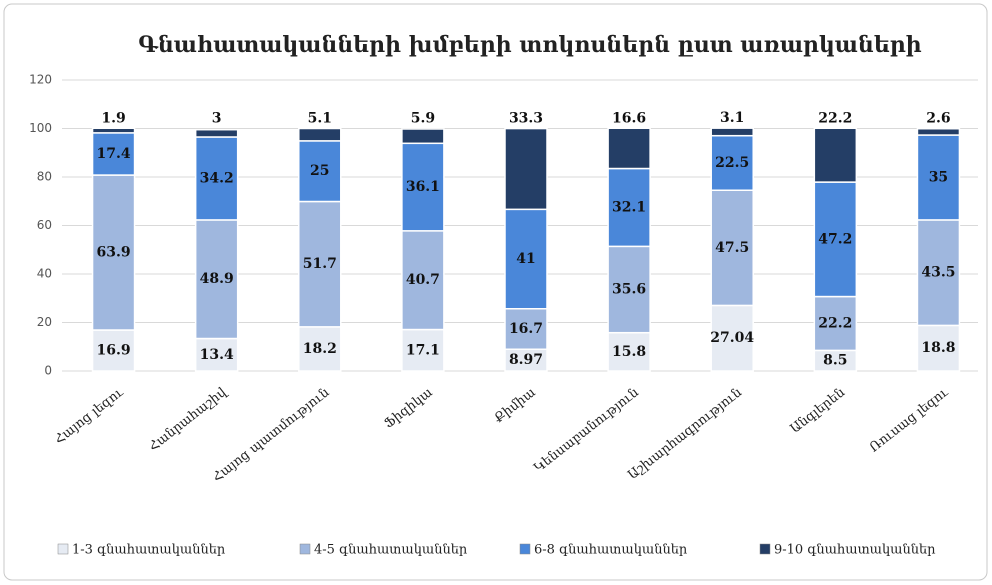 Image resolution: width=992 pixels, height=585 pixels. What do you see at coordinates (855, 550) in the screenshot?
I see `legend-label: 9-10 գնահատականներ` at bounding box center [855, 550].